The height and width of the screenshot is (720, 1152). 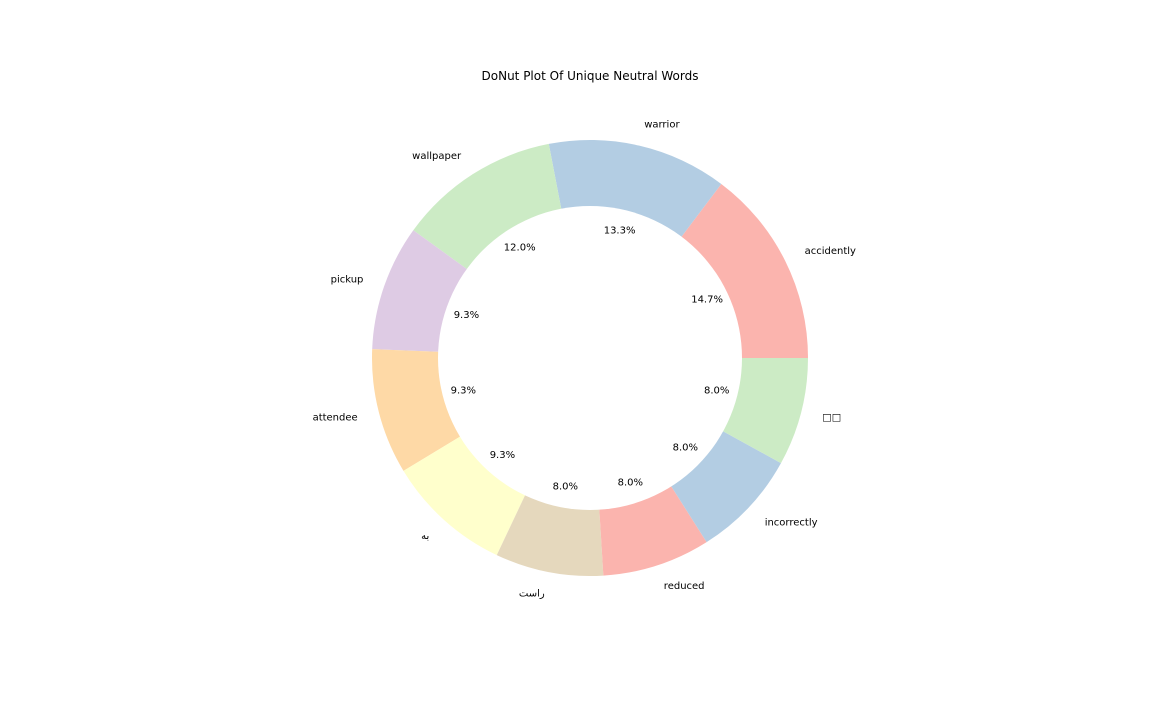 I want to click on slice-pct-label-8: 8.0%, so click(x=685, y=448).